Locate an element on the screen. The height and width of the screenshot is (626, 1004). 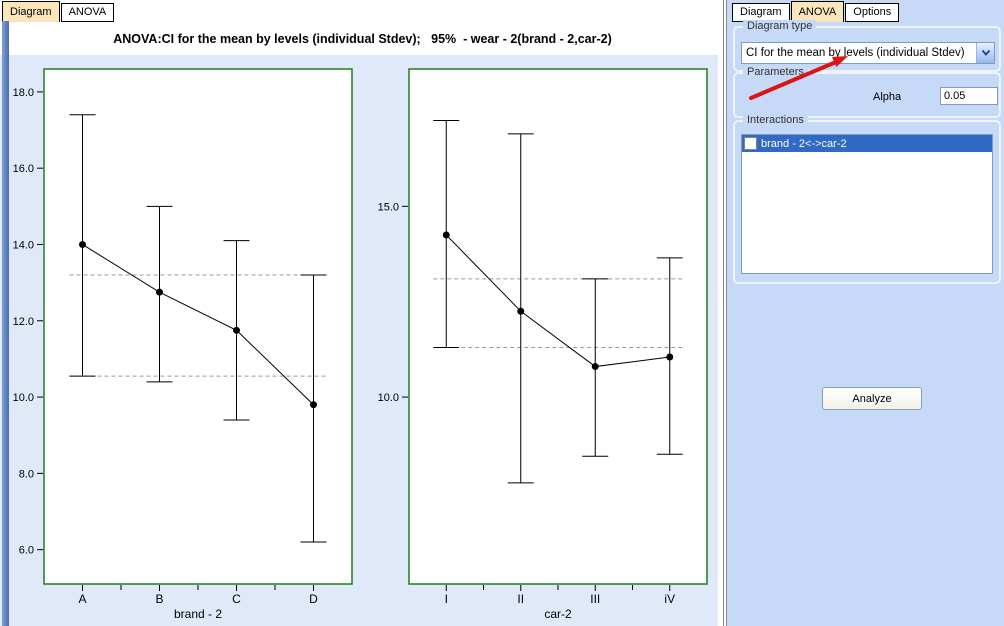
chevron-down-icon is located at coordinates (985, 52).